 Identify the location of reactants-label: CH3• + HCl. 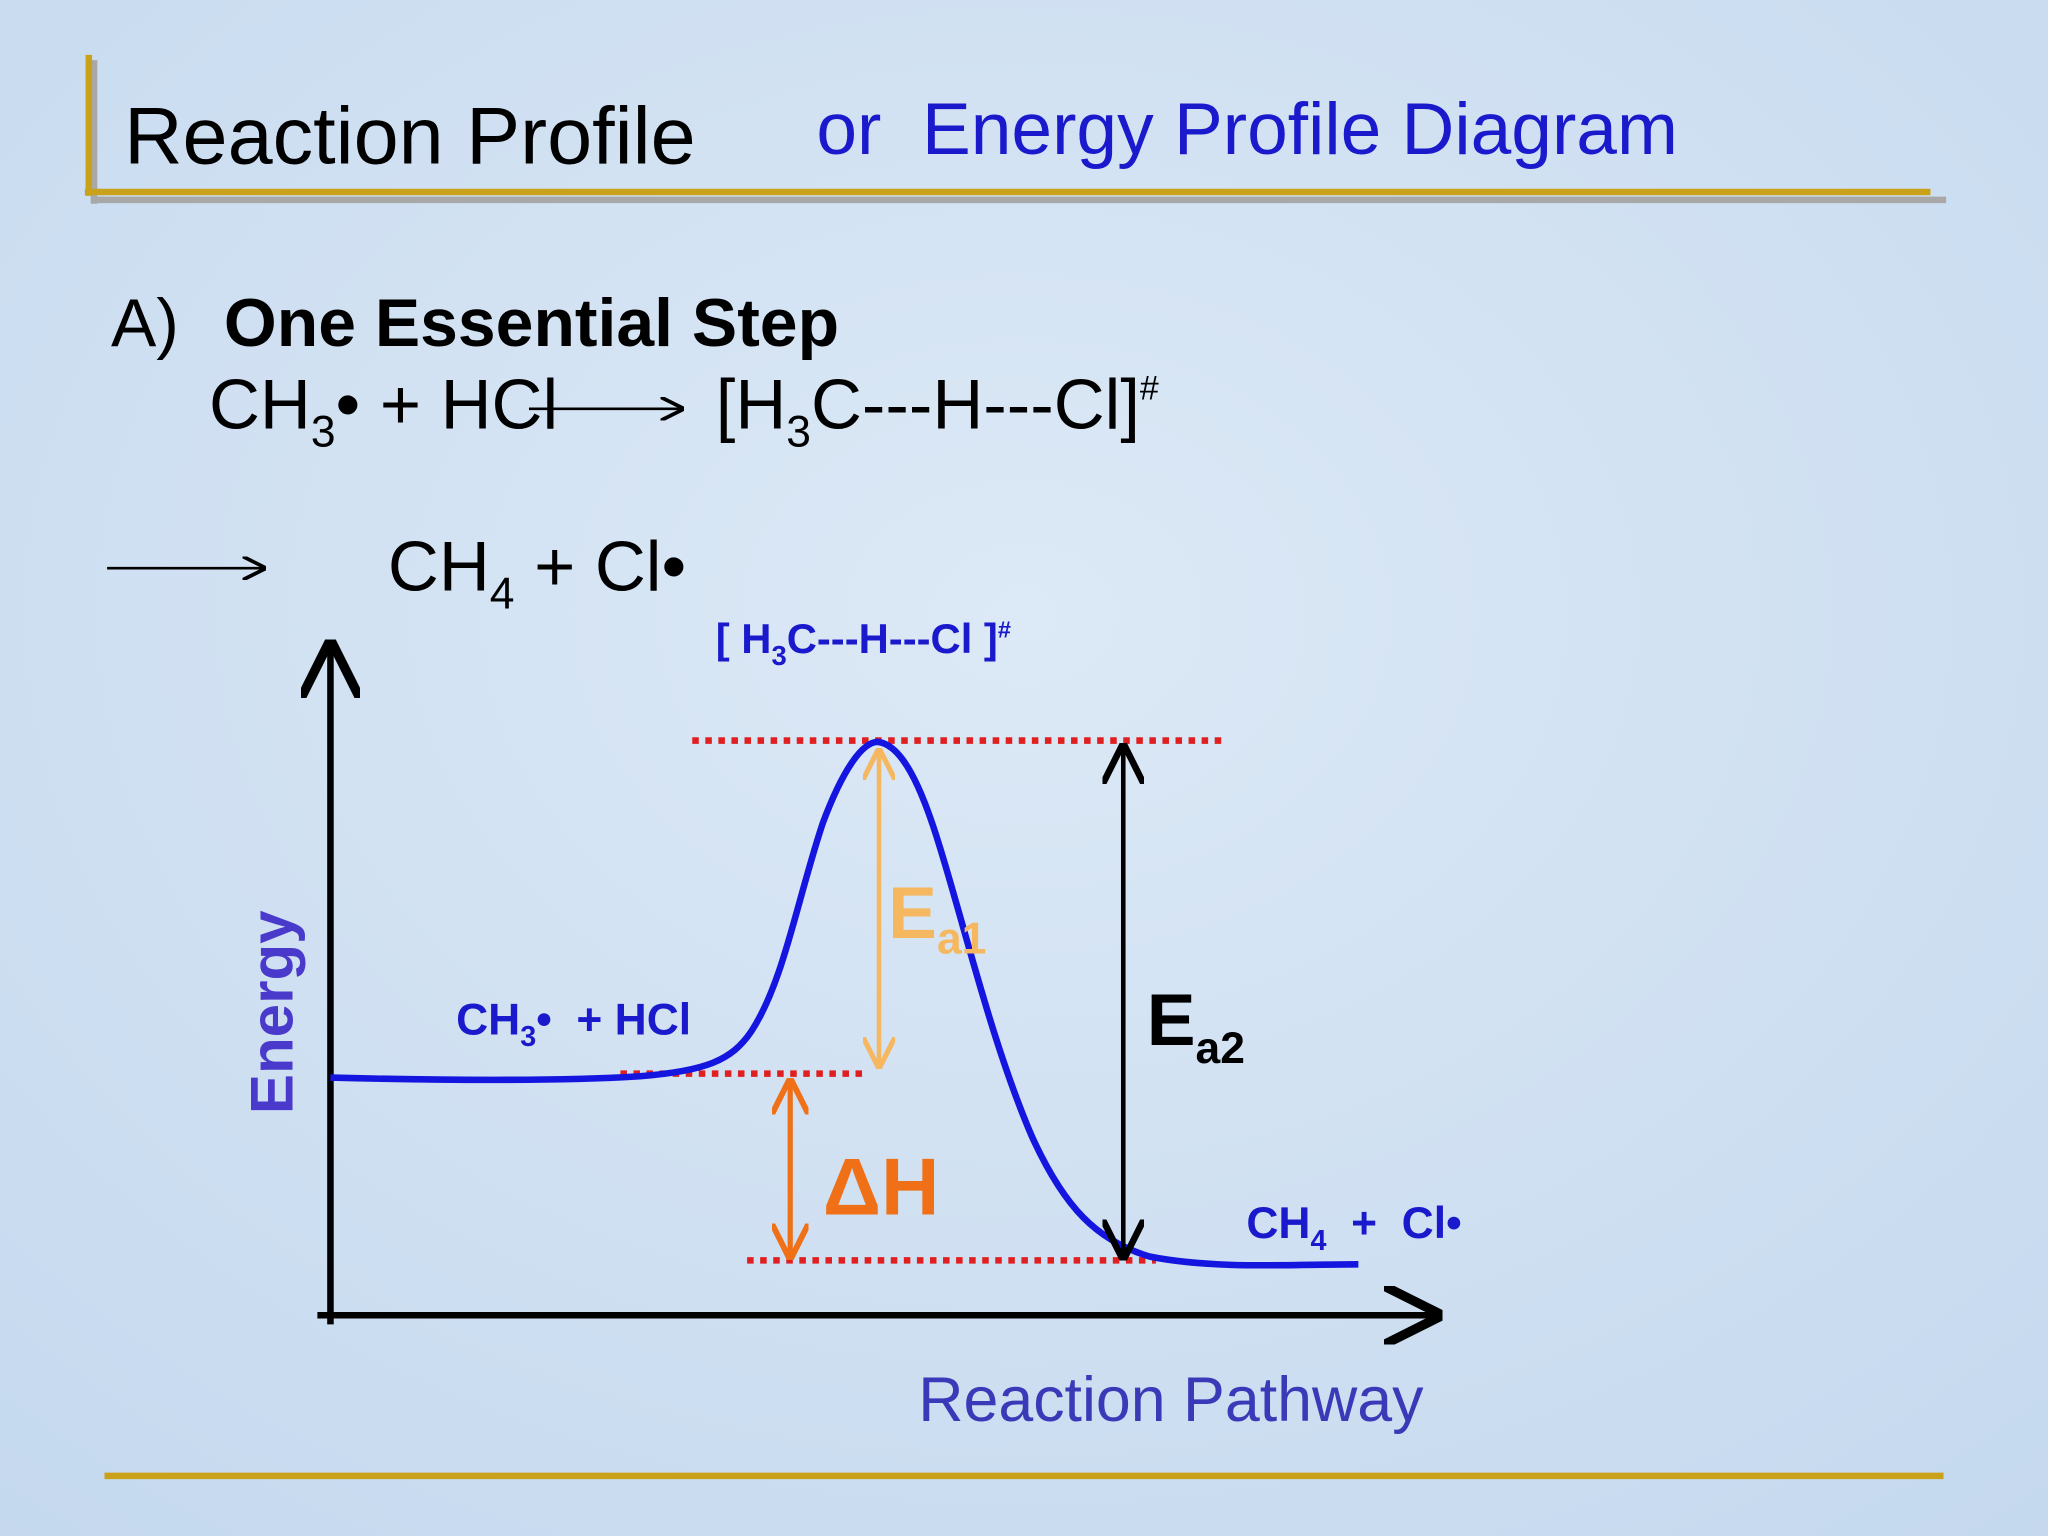
(561, 1024).